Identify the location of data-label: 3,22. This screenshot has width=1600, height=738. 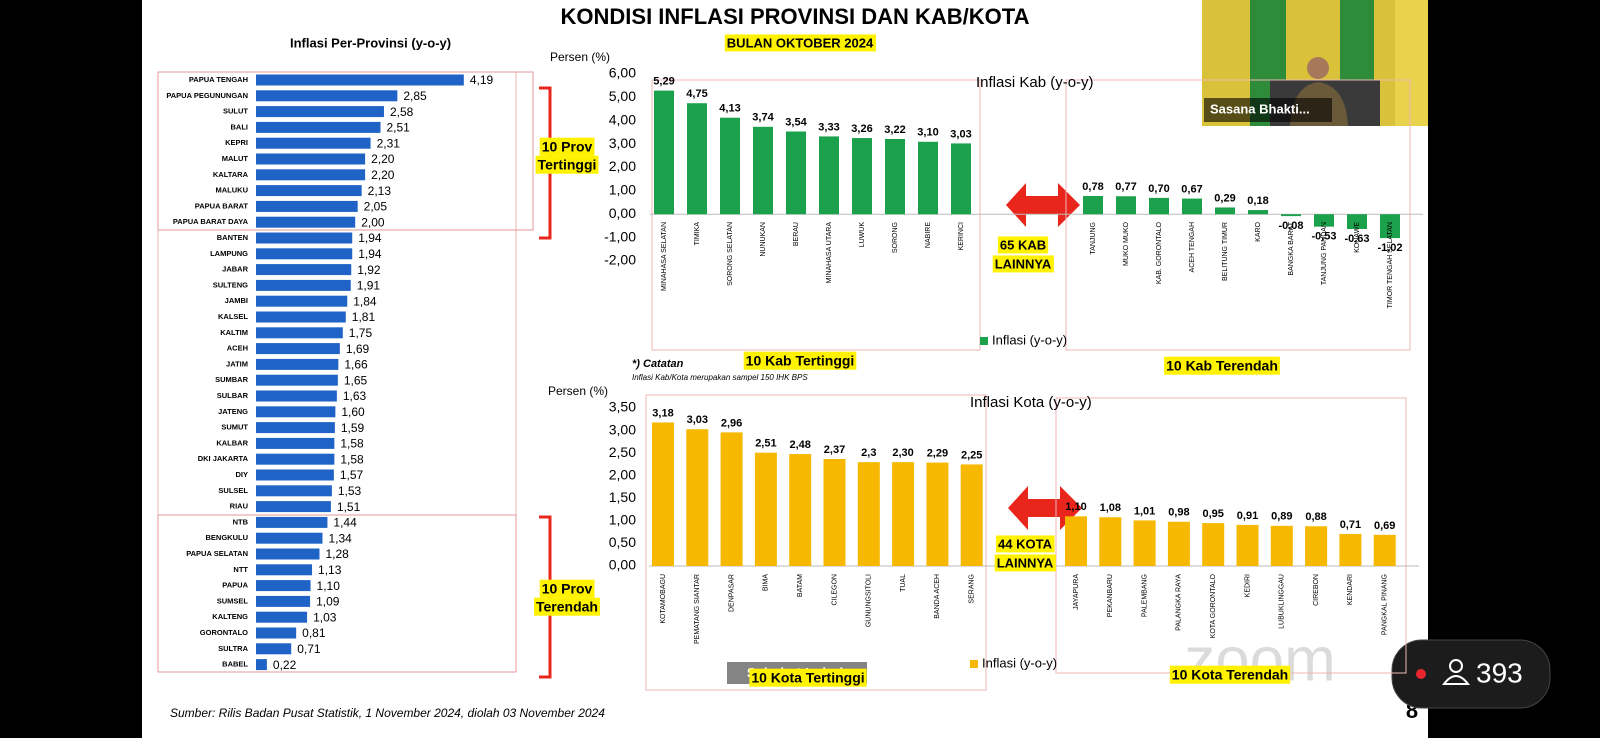
(894, 130).